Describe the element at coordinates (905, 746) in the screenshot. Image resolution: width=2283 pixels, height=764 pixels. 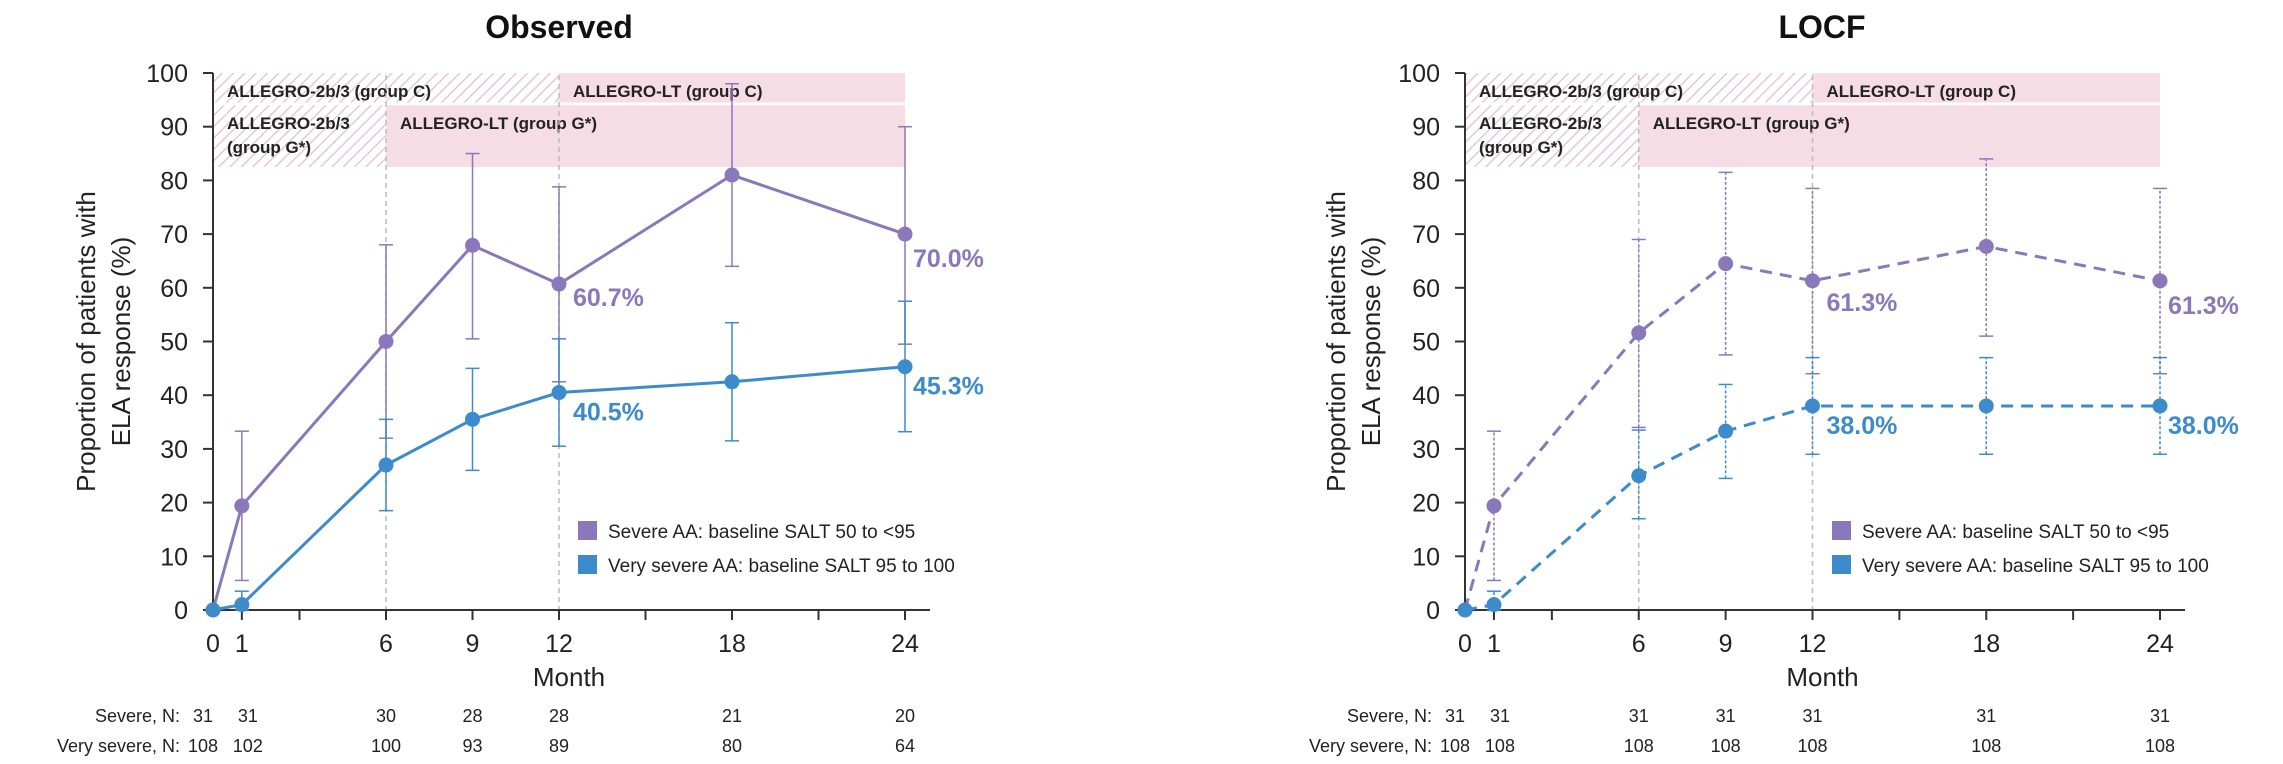
I see `n-at-risk-value: 64` at that location.